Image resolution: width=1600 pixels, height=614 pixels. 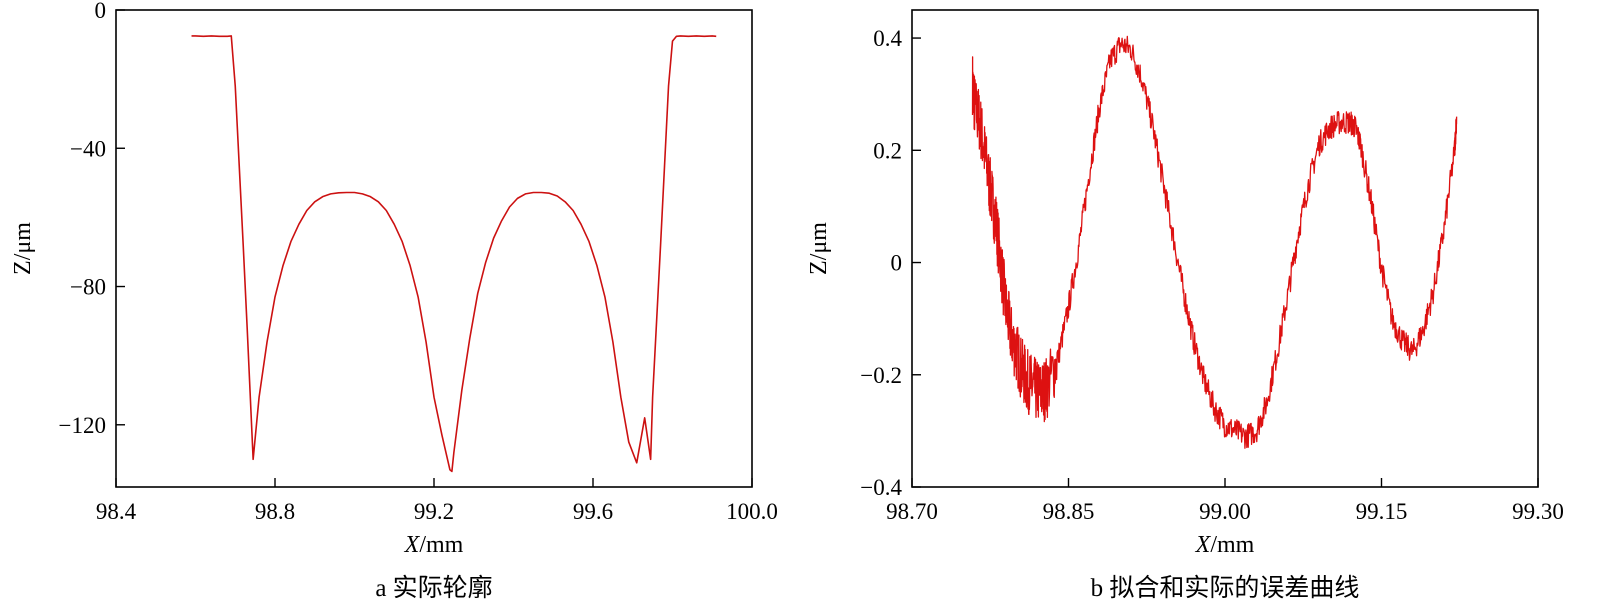 I want to click on chart-b-y-tick-label: −0.4, so click(x=881, y=487).